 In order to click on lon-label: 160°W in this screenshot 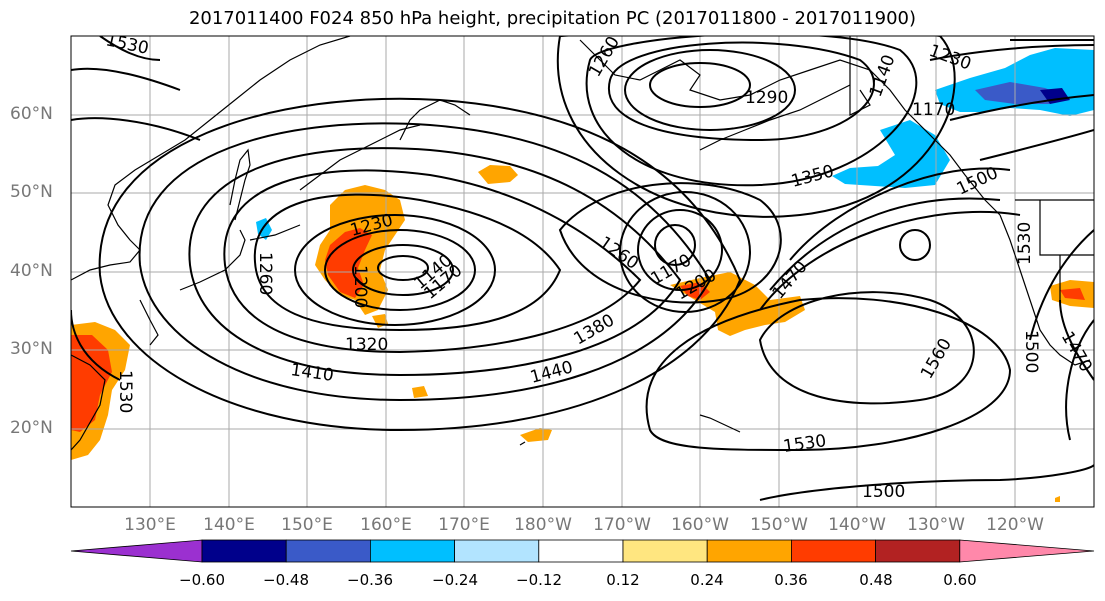, I will do `click(700, 525)`.